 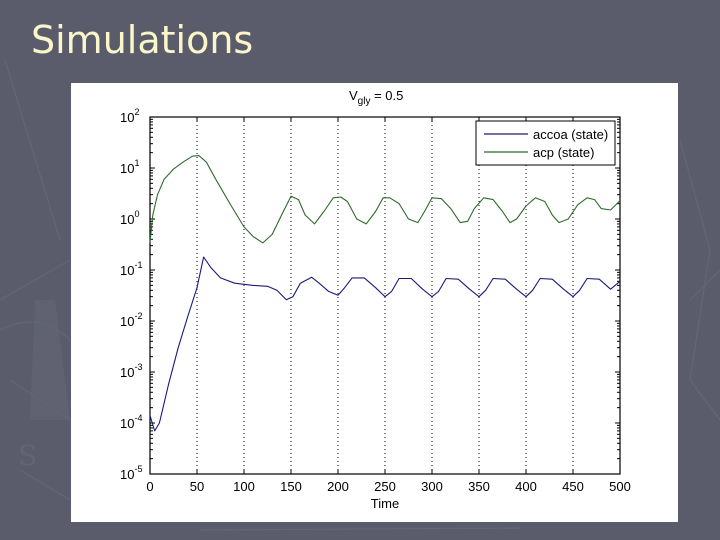 What do you see at coordinates (197, 486) in the screenshot?
I see `svg-text: 50` at bounding box center [197, 486].